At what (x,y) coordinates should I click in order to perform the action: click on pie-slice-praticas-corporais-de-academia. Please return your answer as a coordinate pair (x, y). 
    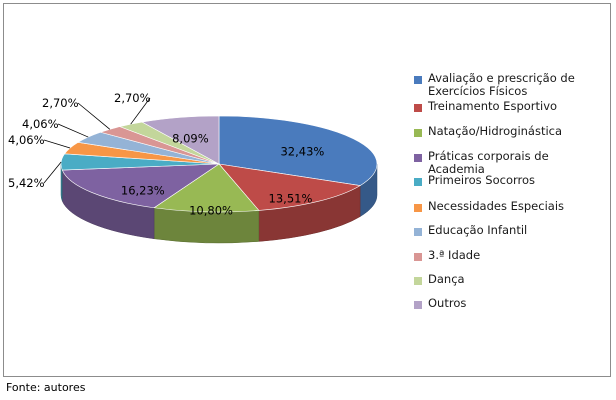
    Looking at the image, I should click on (141, 186).